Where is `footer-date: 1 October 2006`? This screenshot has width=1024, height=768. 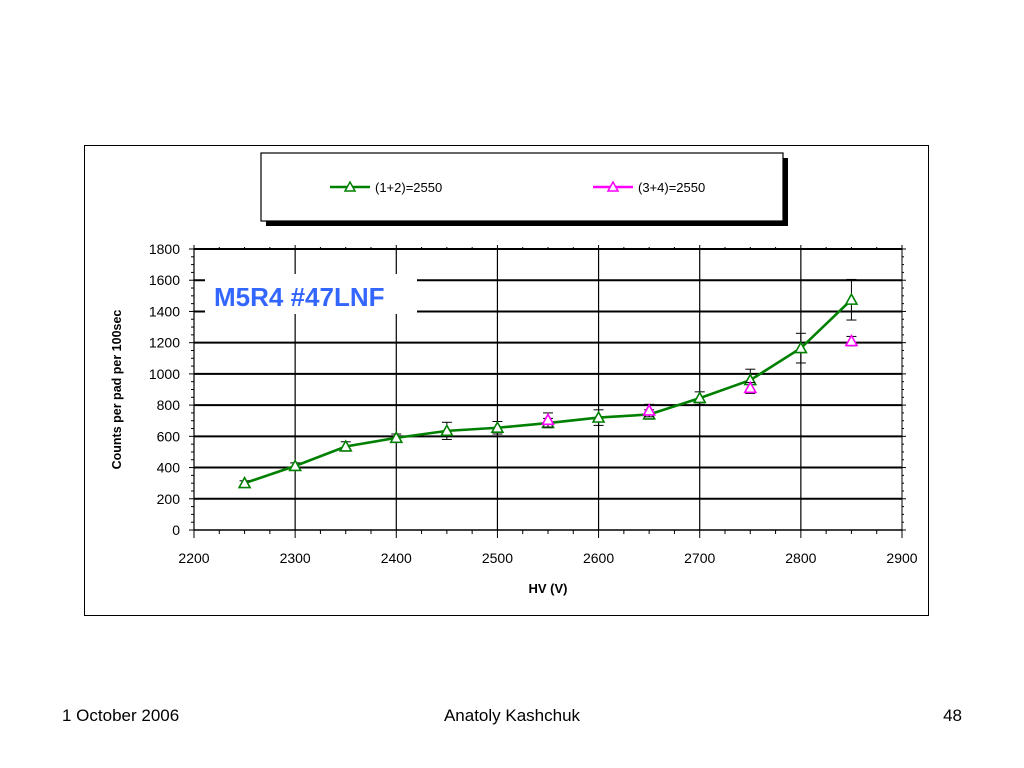 footer-date: 1 October 2006 is located at coordinates (121, 715).